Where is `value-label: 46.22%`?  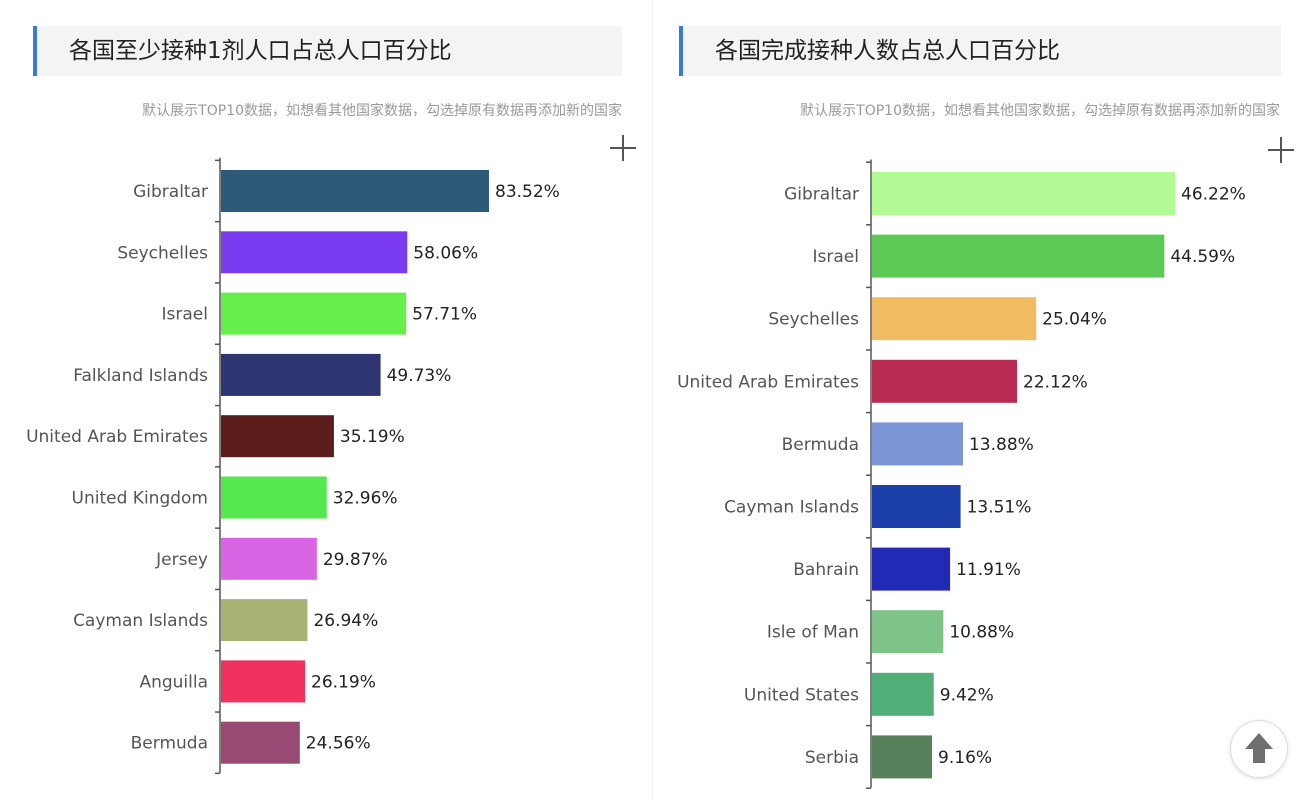
value-label: 46.22% is located at coordinates (1213, 195).